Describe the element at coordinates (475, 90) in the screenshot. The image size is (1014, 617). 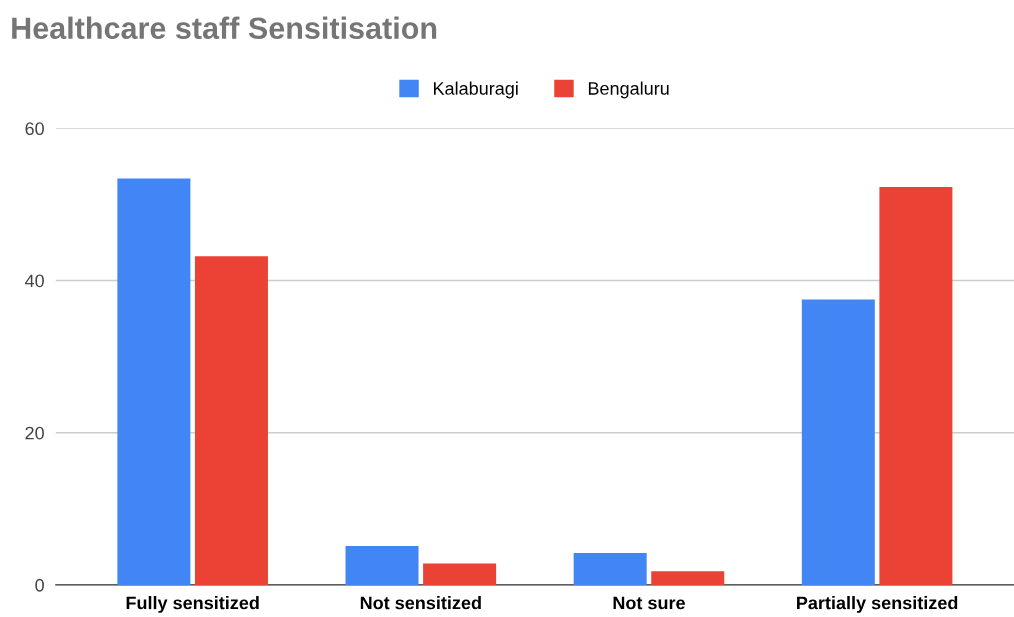
I see `legend-label: Kalaburagi` at that location.